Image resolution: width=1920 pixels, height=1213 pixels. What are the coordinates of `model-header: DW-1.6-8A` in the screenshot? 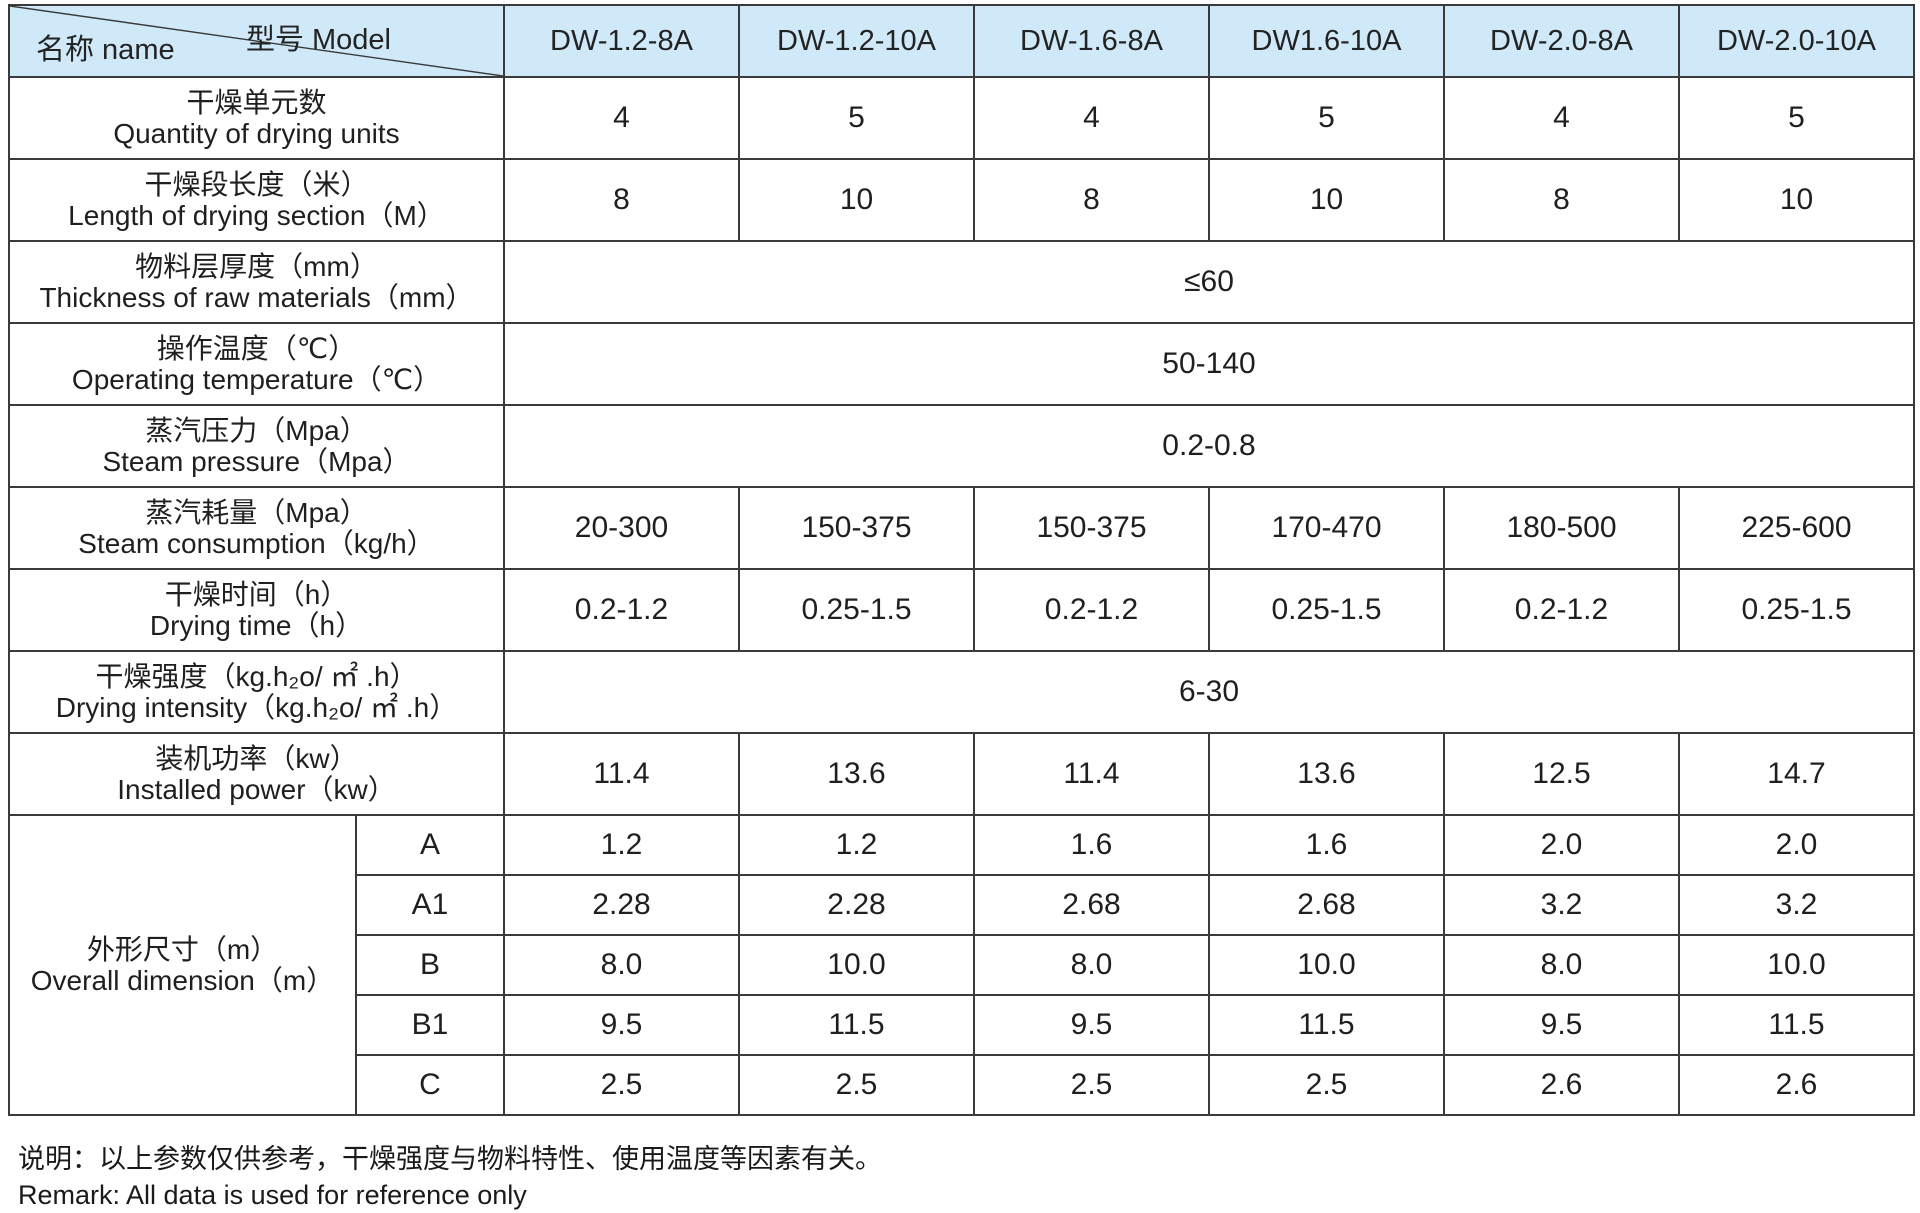 It's located at (1091, 41).